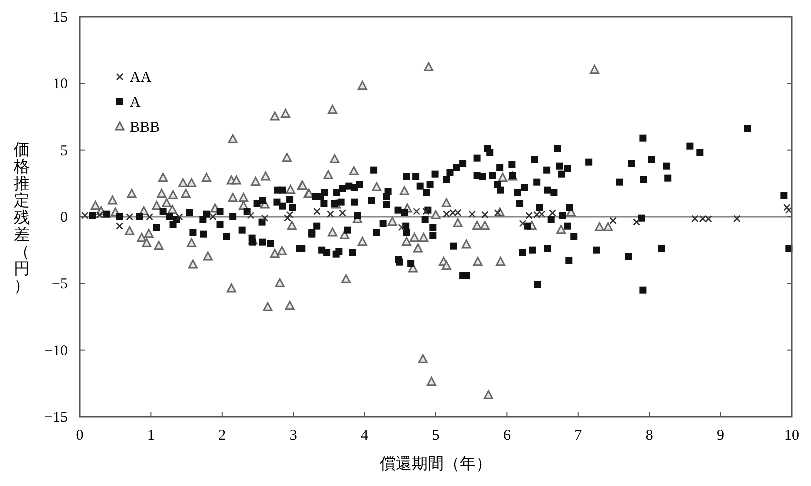 The width and height of the screenshot is (811, 486). I want to click on x-tick-label: 0, so click(80, 436).